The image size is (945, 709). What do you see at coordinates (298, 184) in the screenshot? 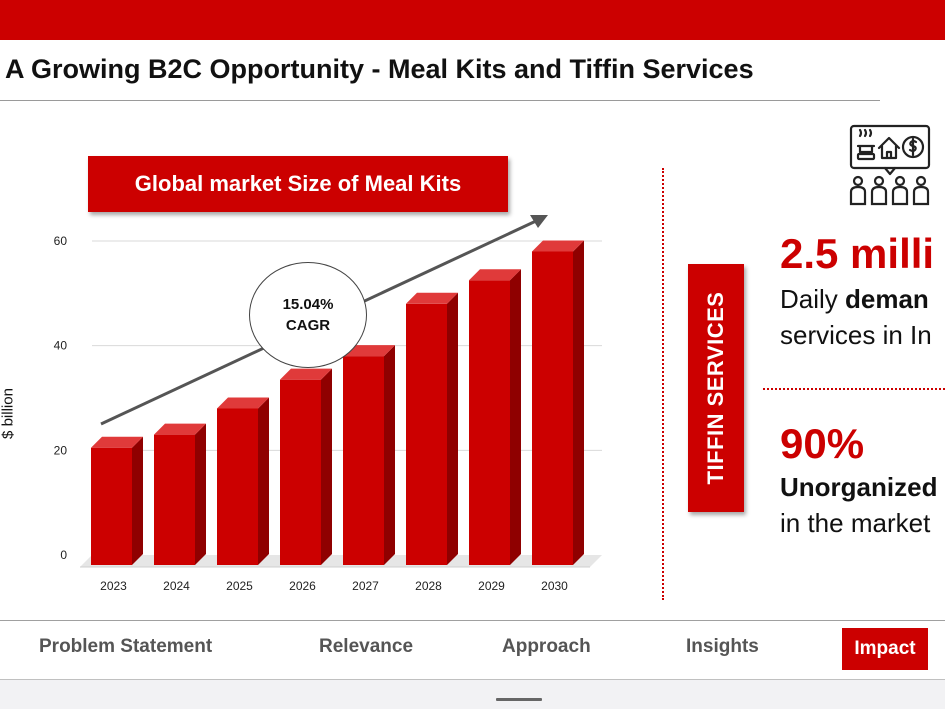
I see `chart-title: Global market Size of Meal Kits` at bounding box center [298, 184].